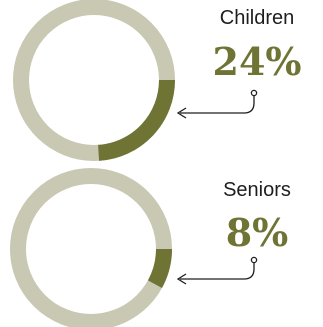 The height and width of the screenshot is (327, 323). I want to click on children-arrowhead, so click(181, 113).